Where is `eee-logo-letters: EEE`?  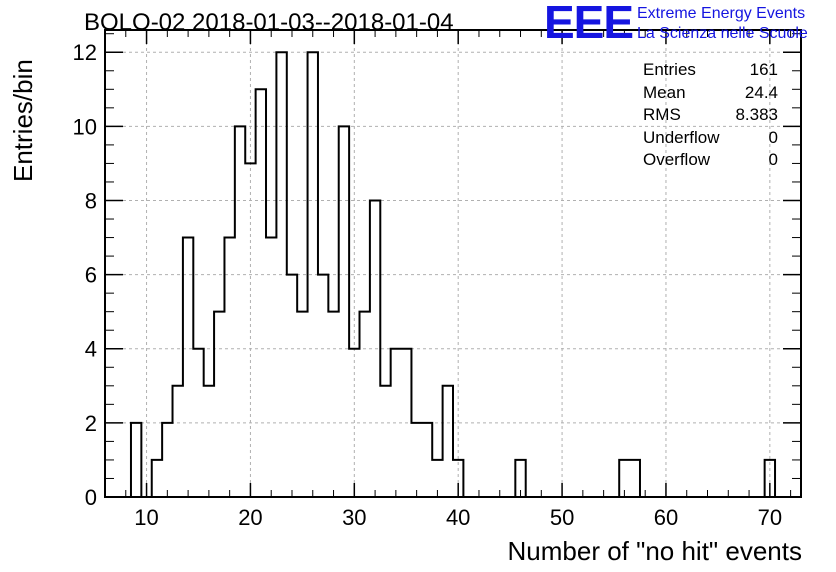 eee-logo-letters: EEE is located at coordinates (589, 24).